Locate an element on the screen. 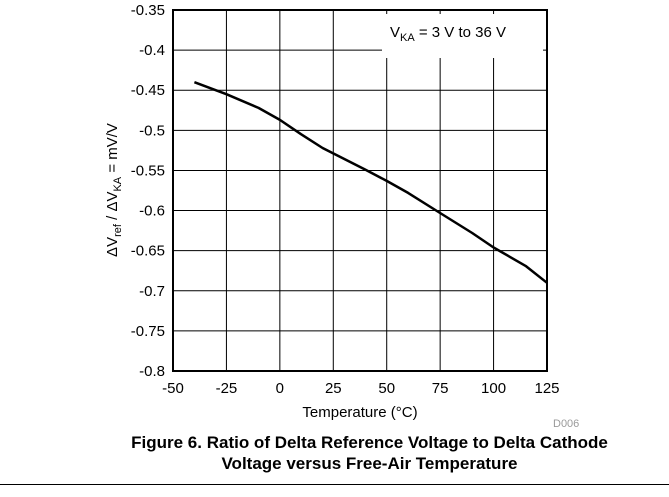 This screenshot has width=669, height=497. figure-caption-line-2: Voltage versus Free-Air Temperature is located at coordinates (369, 463).